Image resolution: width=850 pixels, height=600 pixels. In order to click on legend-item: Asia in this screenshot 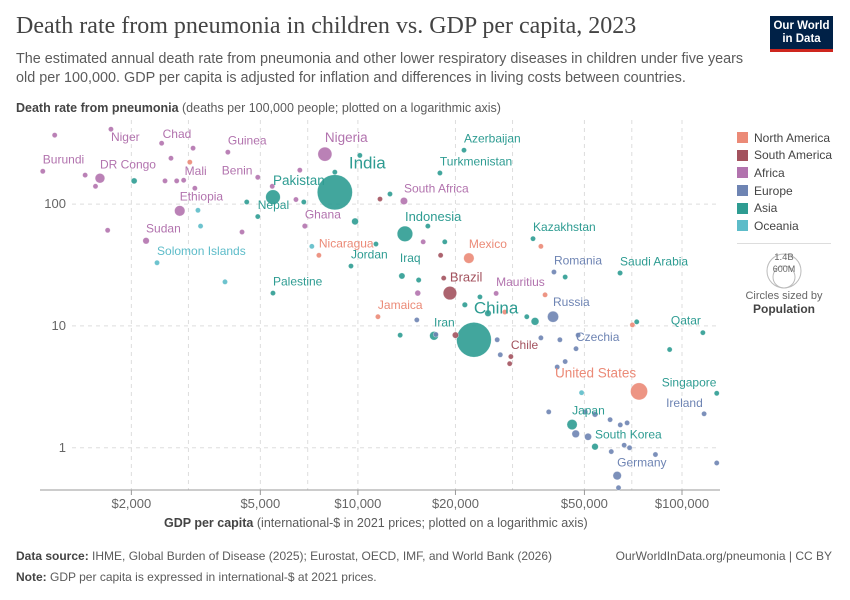, I will do `click(784, 208)`.